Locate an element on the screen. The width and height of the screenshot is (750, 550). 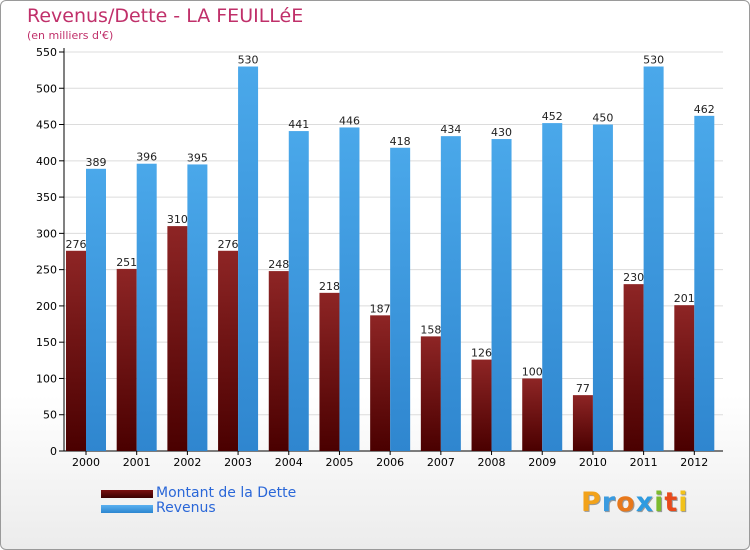
data-label: 418 is located at coordinates (400, 141).